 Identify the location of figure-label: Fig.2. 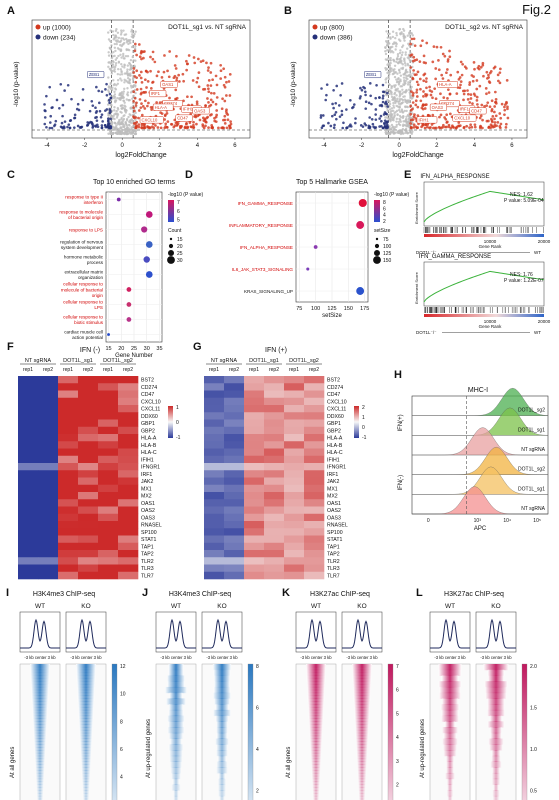
(536, 9).